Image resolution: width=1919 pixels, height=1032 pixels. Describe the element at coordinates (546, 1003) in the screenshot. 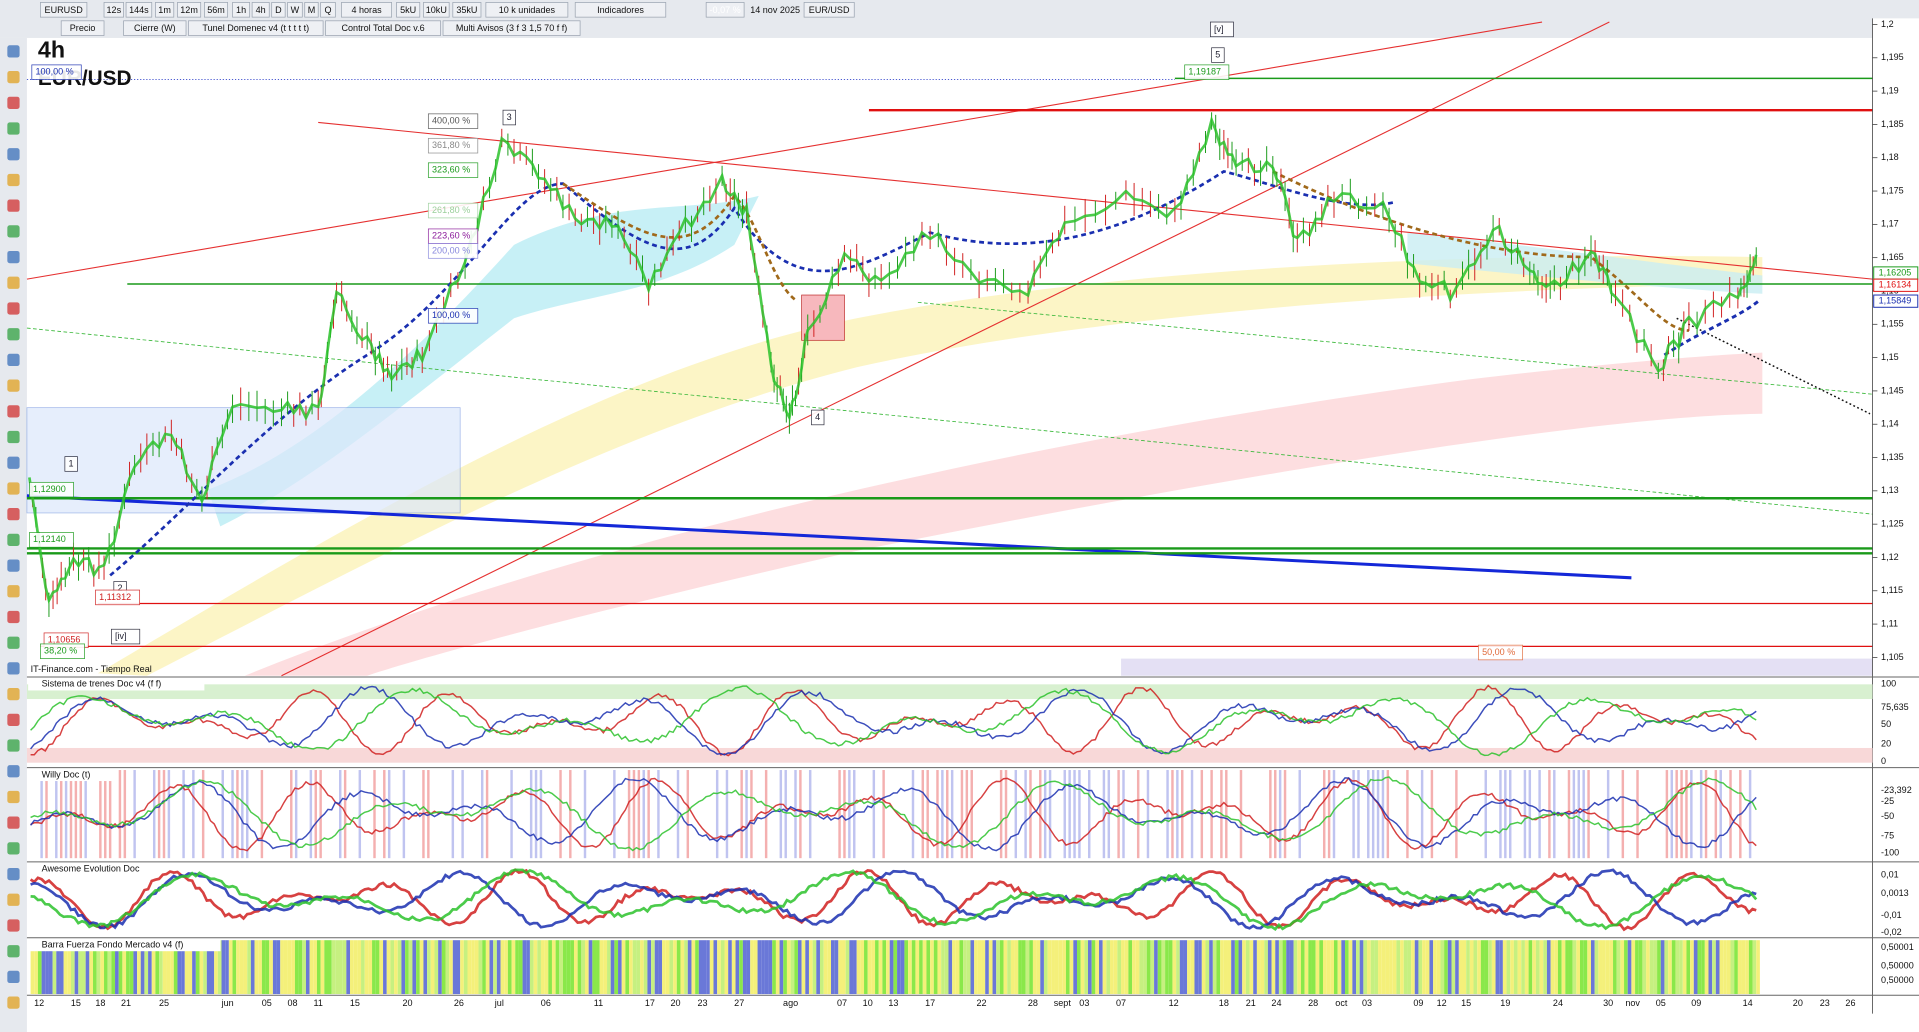

I see `date-label: 06` at that location.